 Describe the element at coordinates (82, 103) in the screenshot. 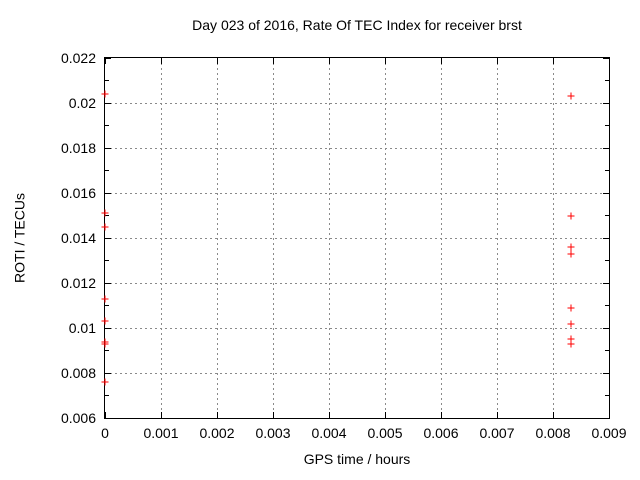

I see `y-tick-label: 0.02` at that location.